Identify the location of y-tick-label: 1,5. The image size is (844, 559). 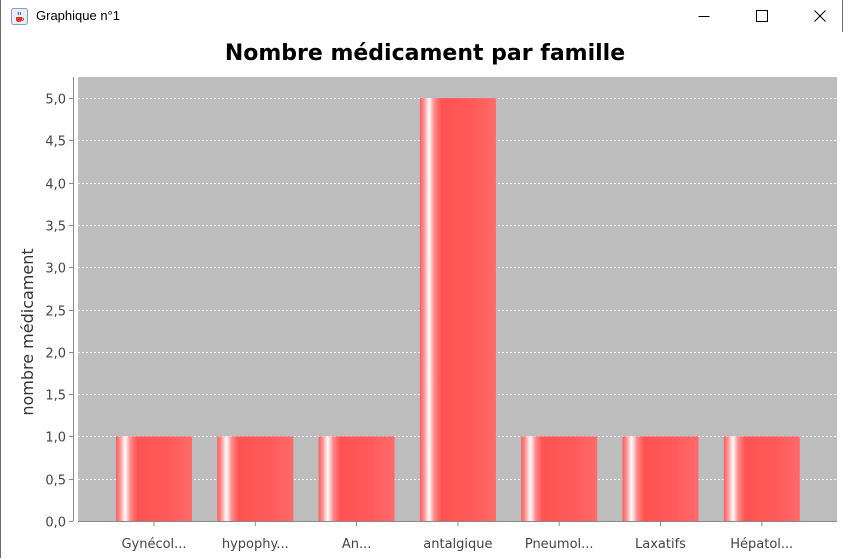
(55, 396).